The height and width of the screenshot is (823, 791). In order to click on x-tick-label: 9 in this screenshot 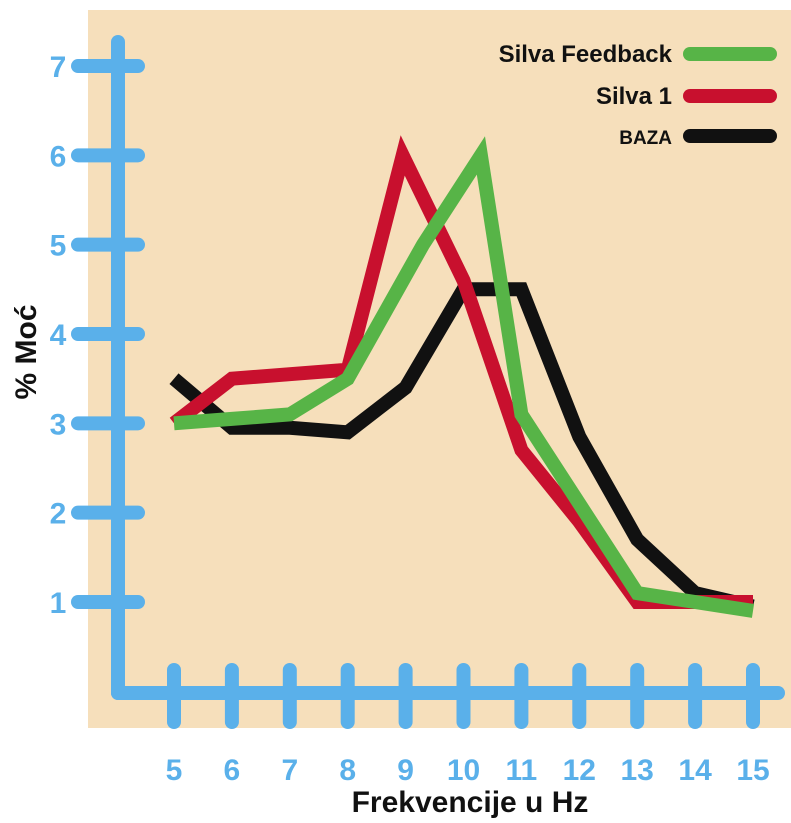, I will do `click(405, 770)`.